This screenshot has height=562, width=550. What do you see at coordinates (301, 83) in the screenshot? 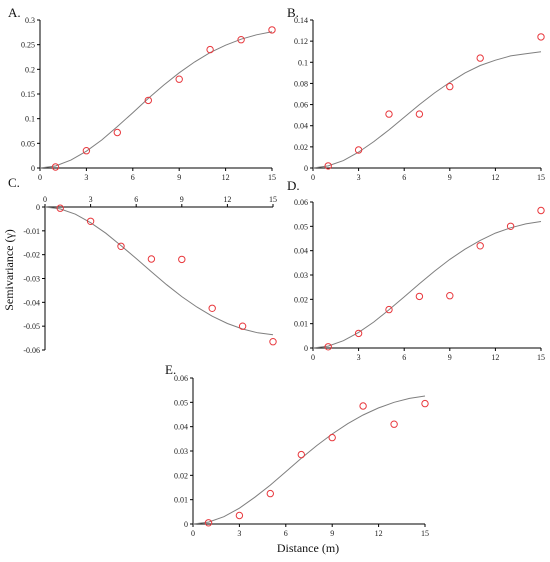
I see `y-tick-label: 0.08` at bounding box center [301, 83].